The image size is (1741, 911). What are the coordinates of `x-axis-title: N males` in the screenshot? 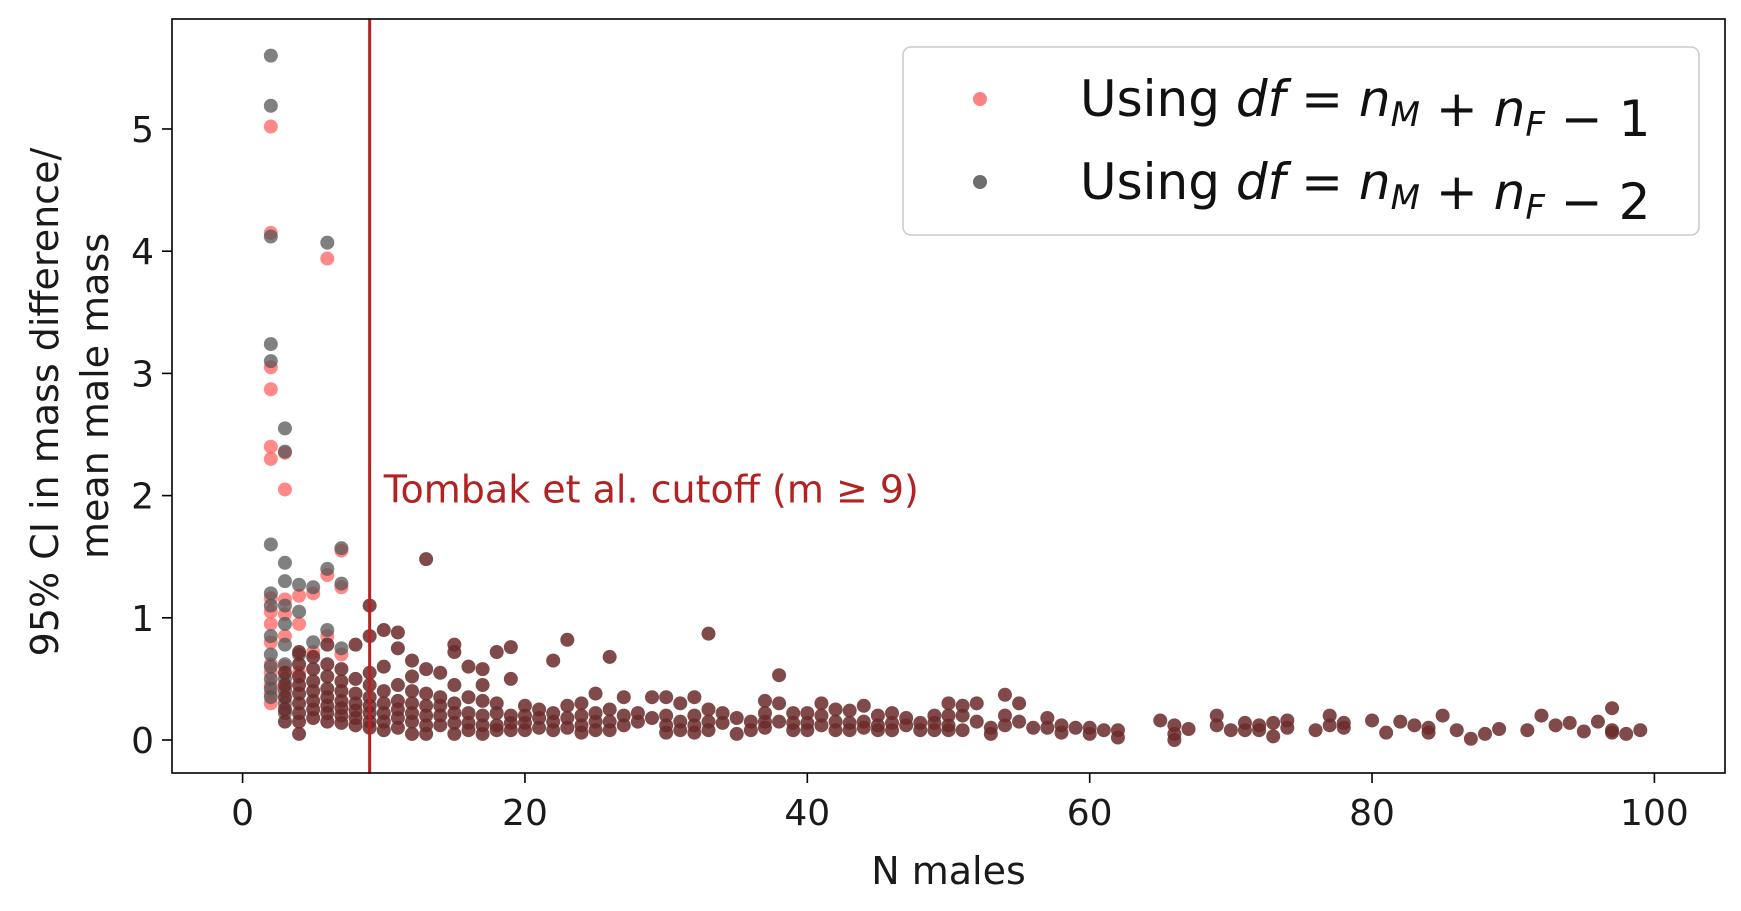 It's located at (948, 871).